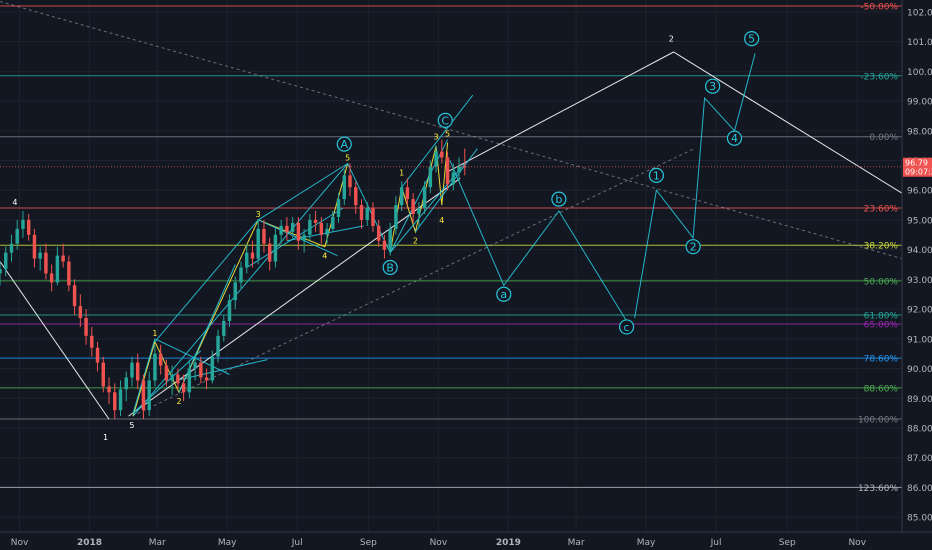  I want to click on fib-level-label: -23.60%, so click(879, 77).